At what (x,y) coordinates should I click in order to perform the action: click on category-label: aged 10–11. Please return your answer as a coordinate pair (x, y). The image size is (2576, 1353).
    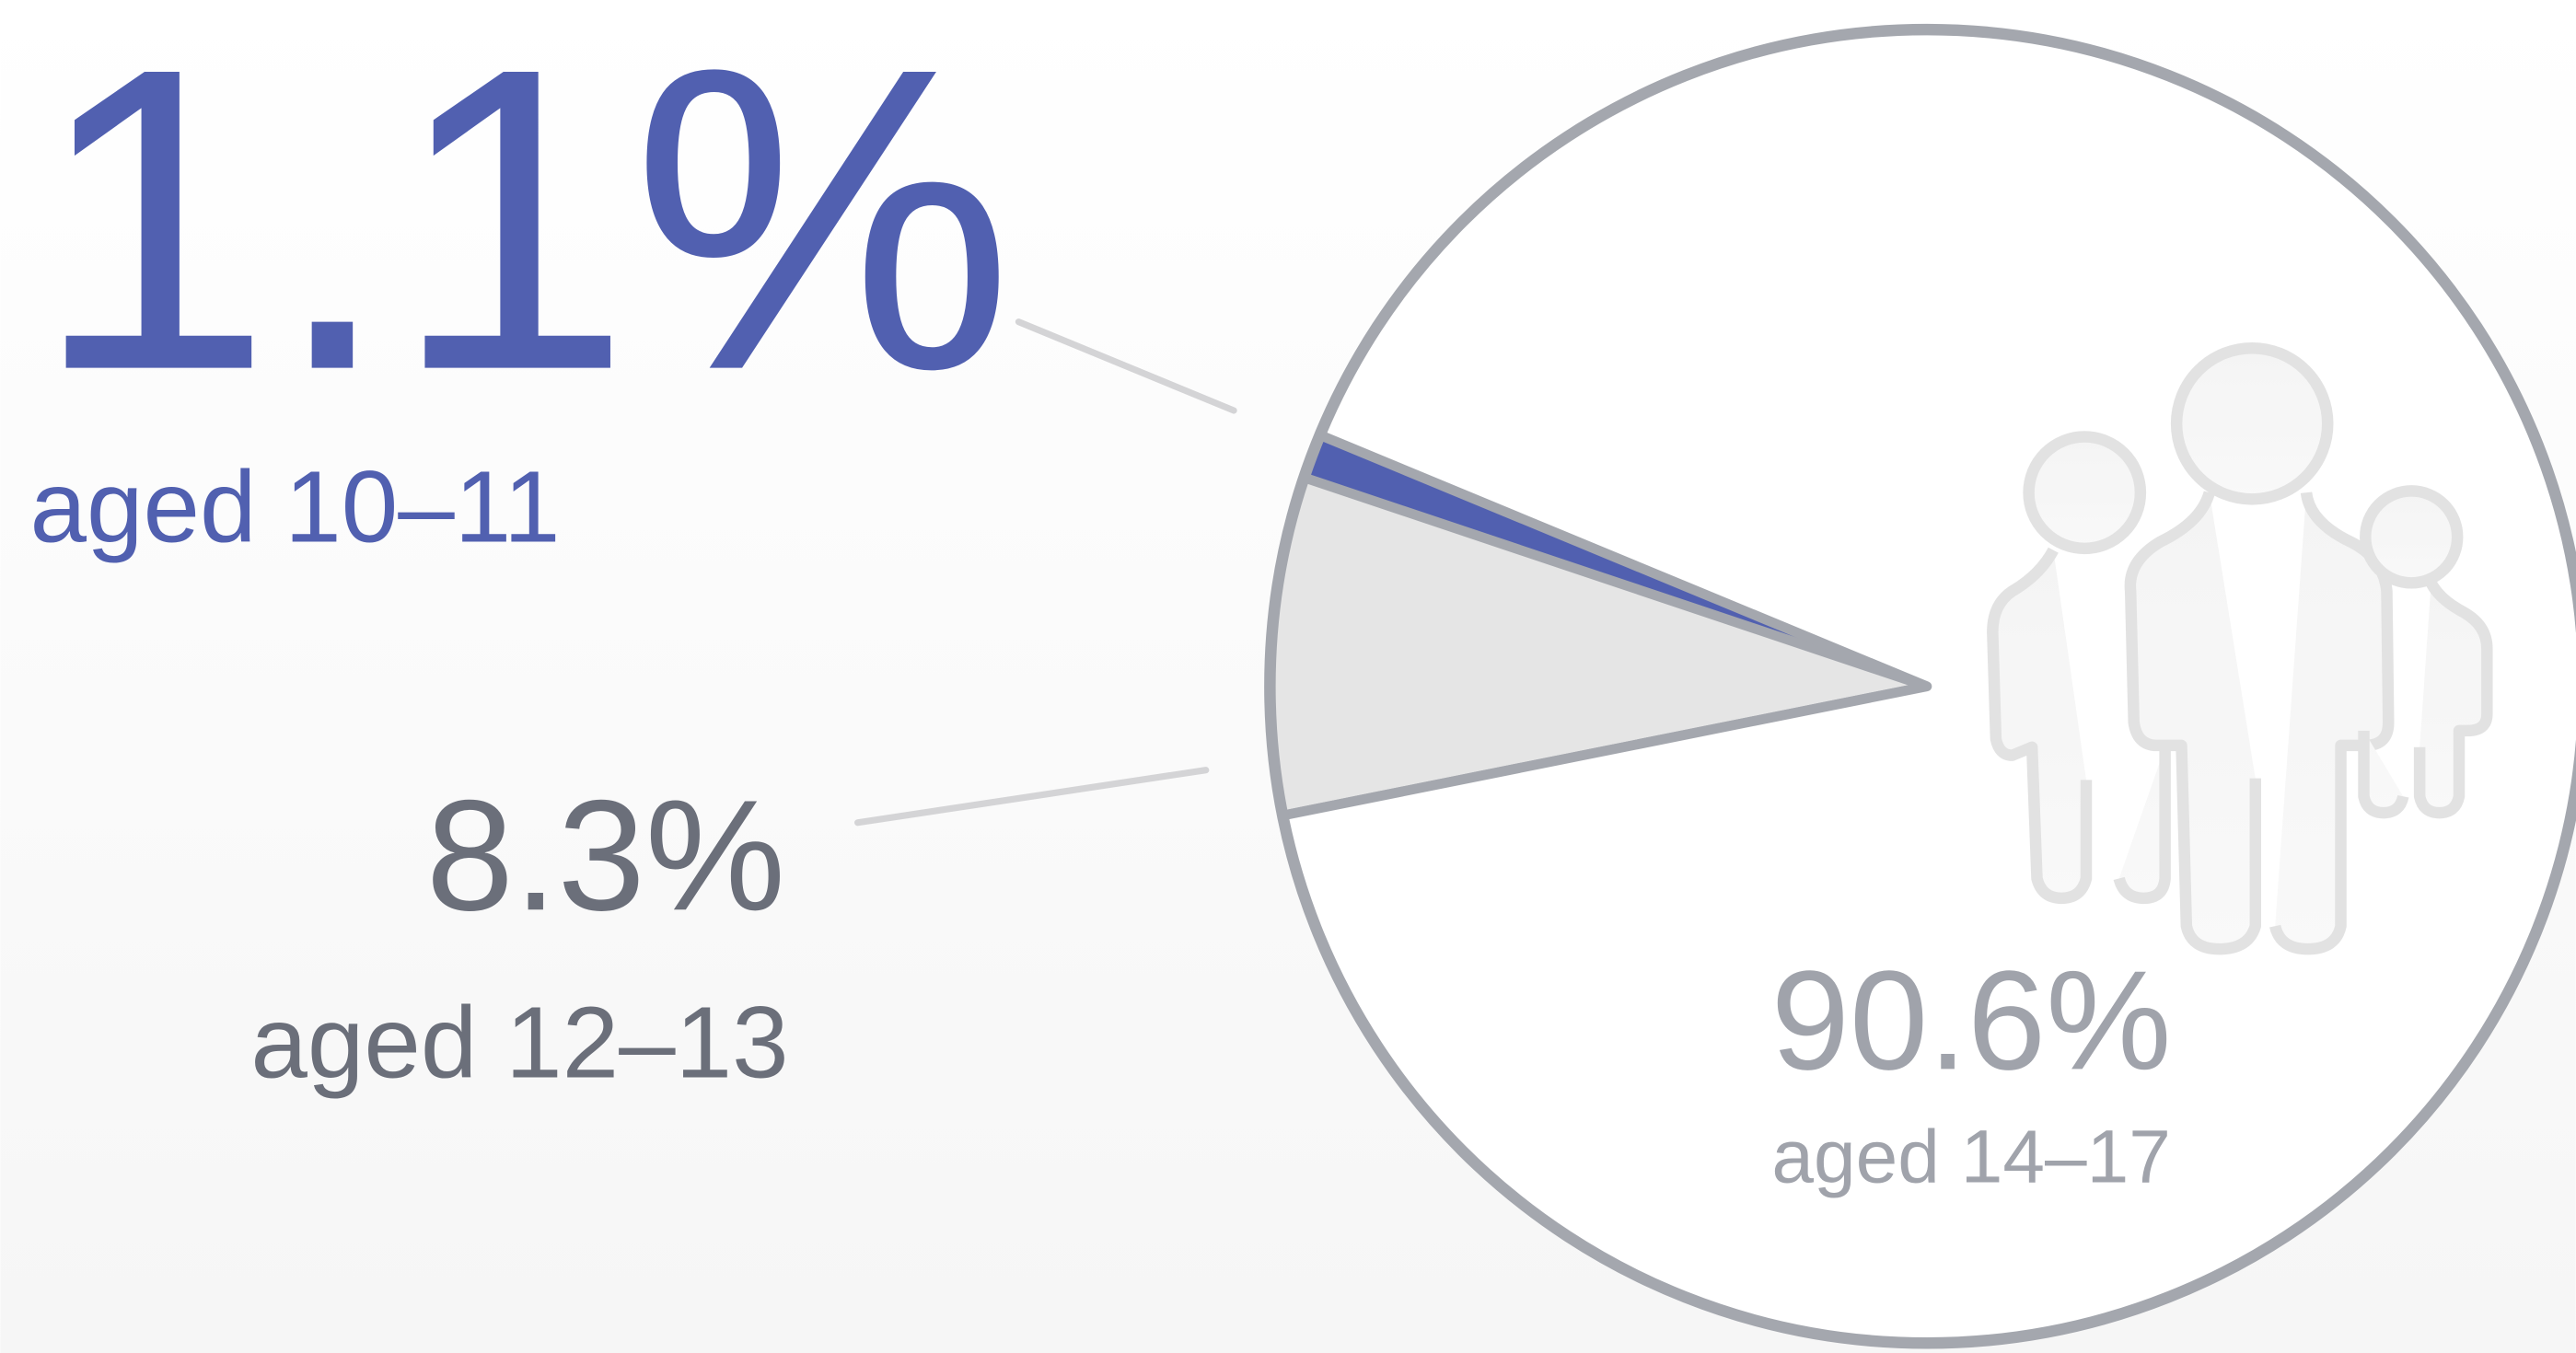
    Looking at the image, I should click on (294, 507).